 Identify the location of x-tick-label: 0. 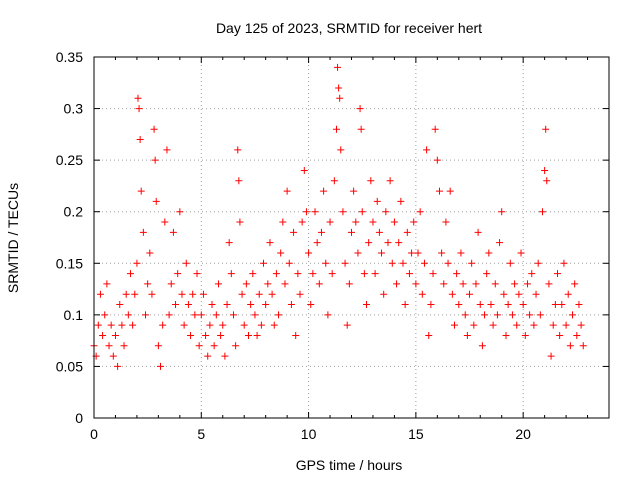
(94, 434).